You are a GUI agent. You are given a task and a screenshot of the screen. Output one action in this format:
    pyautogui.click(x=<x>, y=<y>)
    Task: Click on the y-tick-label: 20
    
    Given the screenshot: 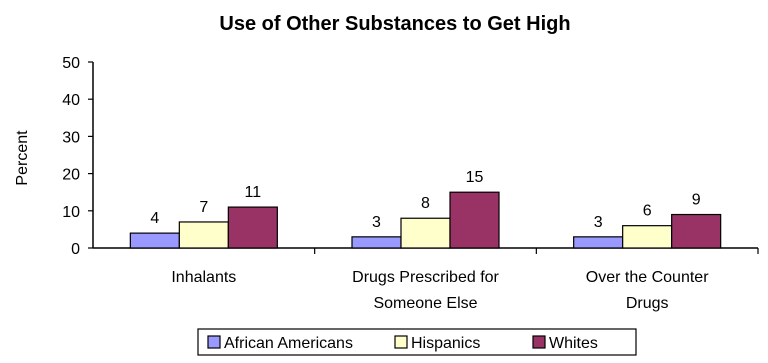 What is the action you would take?
    pyautogui.click(x=71, y=175)
    